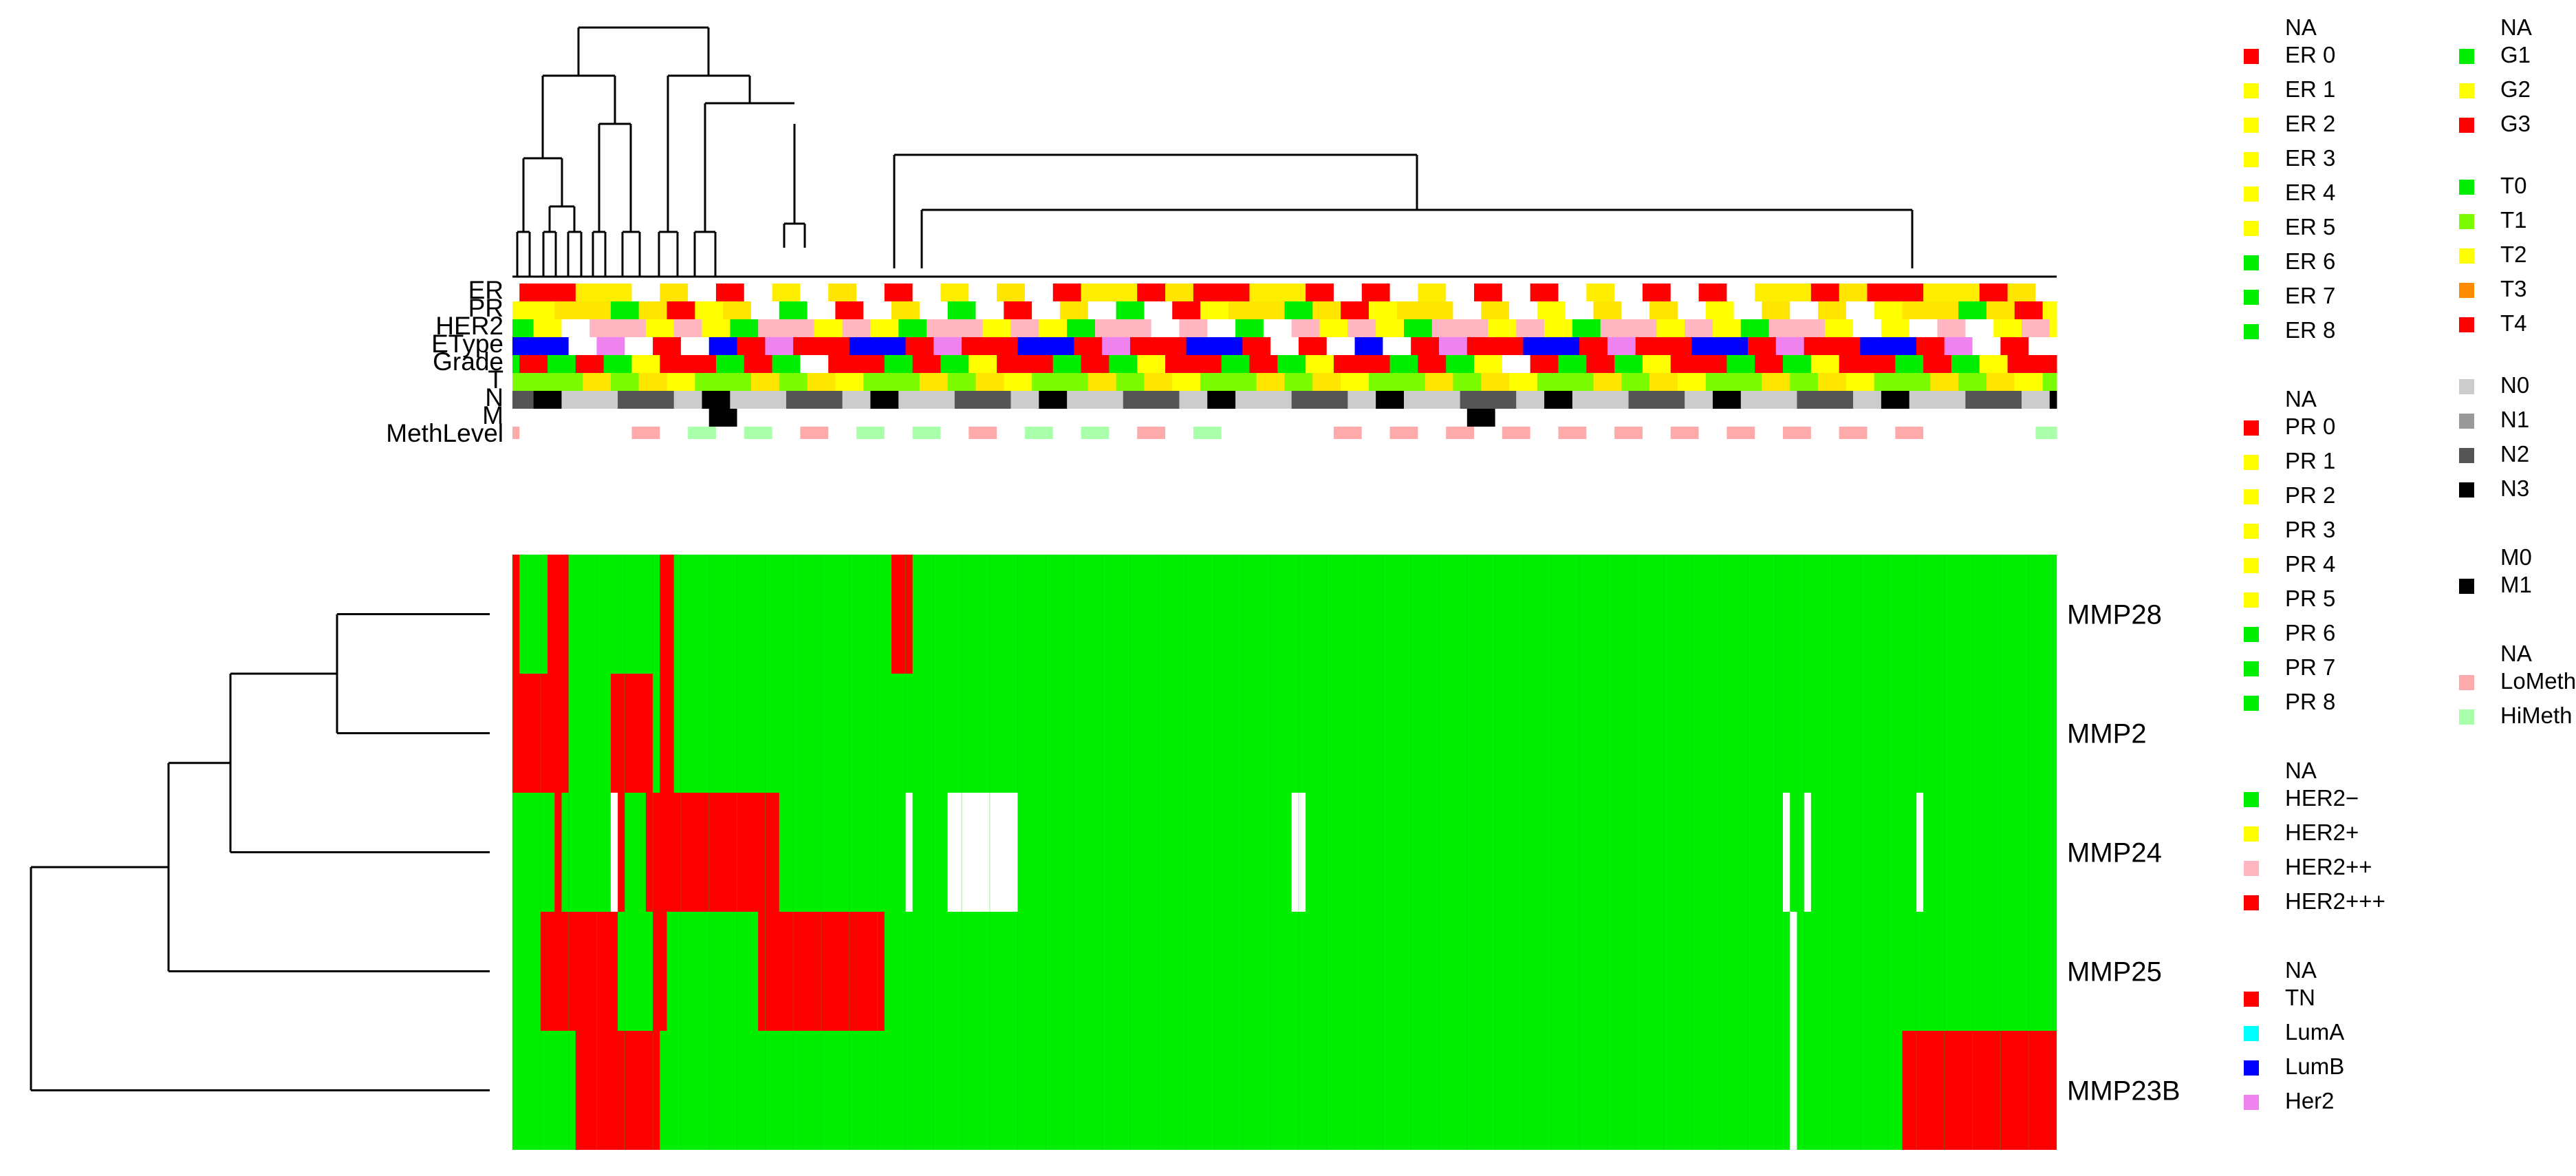 The width and height of the screenshot is (2576, 1176). I want to click on legend-label-er-3: ER 3, so click(2310, 158).